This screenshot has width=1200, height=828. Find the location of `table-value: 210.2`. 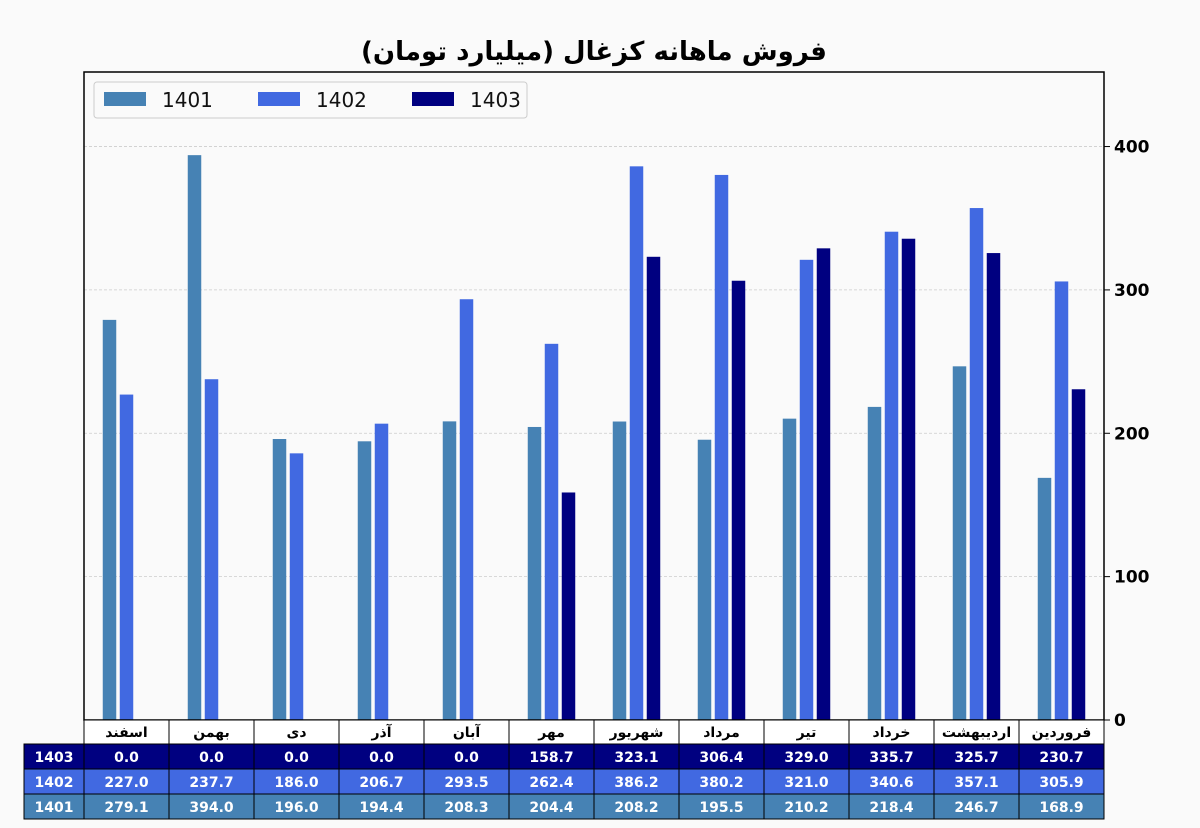

table-value: 210.2 is located at coordinates (806, 808).